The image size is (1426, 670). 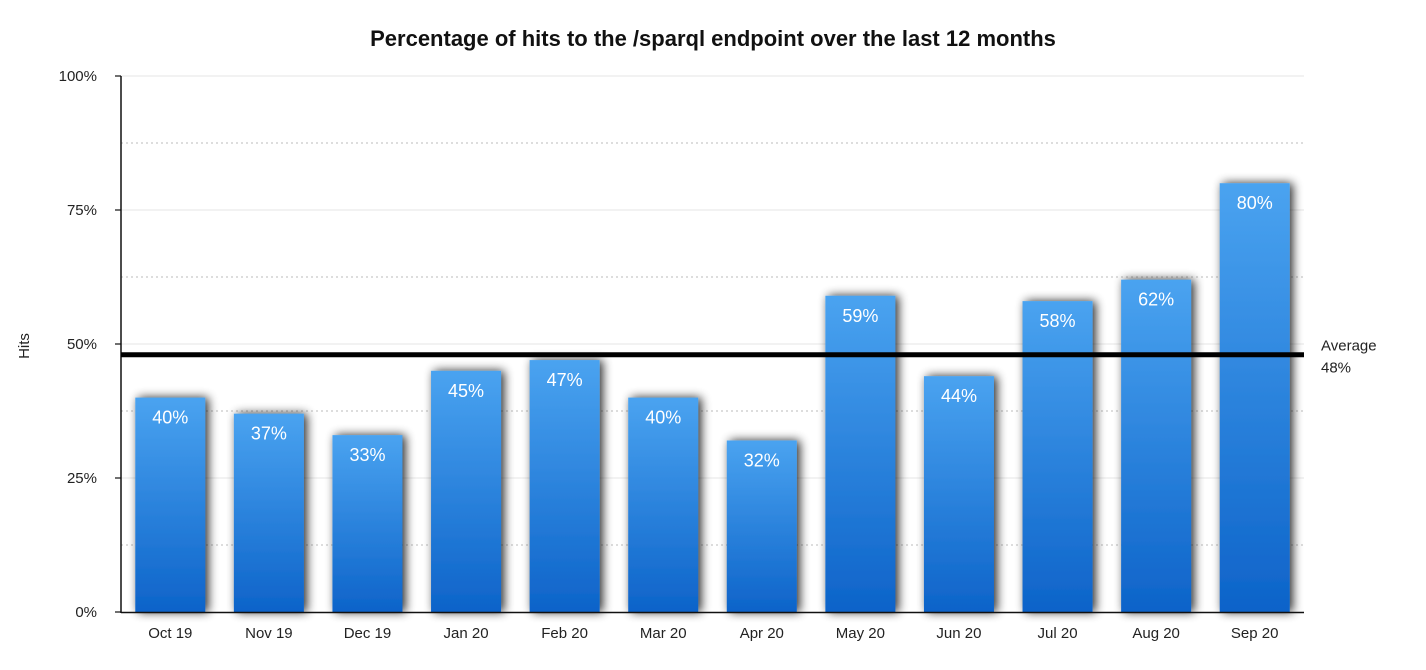 I want to click on bar-data-label: 62%, so click(x=1156, y=300).